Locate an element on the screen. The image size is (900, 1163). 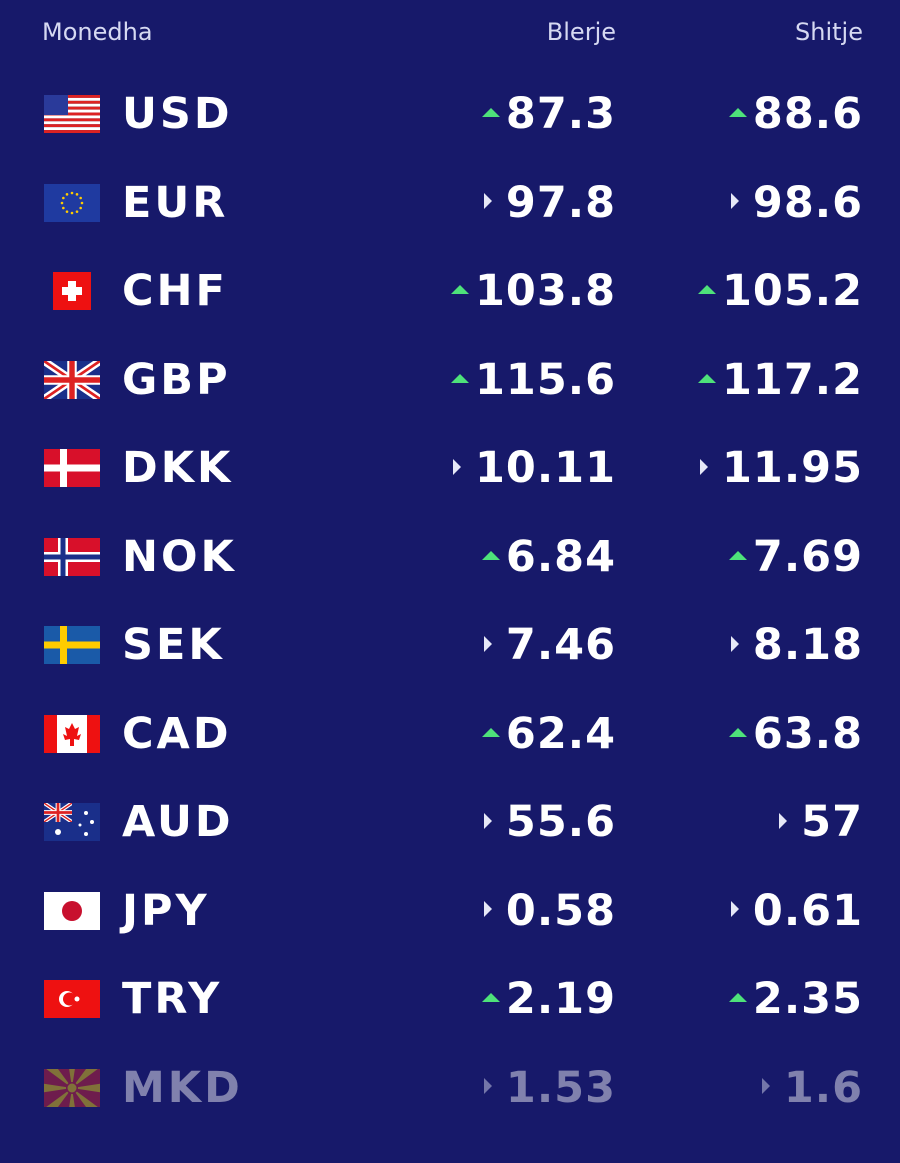
buy-value: 97.8 is located at coordinates (560, 202).